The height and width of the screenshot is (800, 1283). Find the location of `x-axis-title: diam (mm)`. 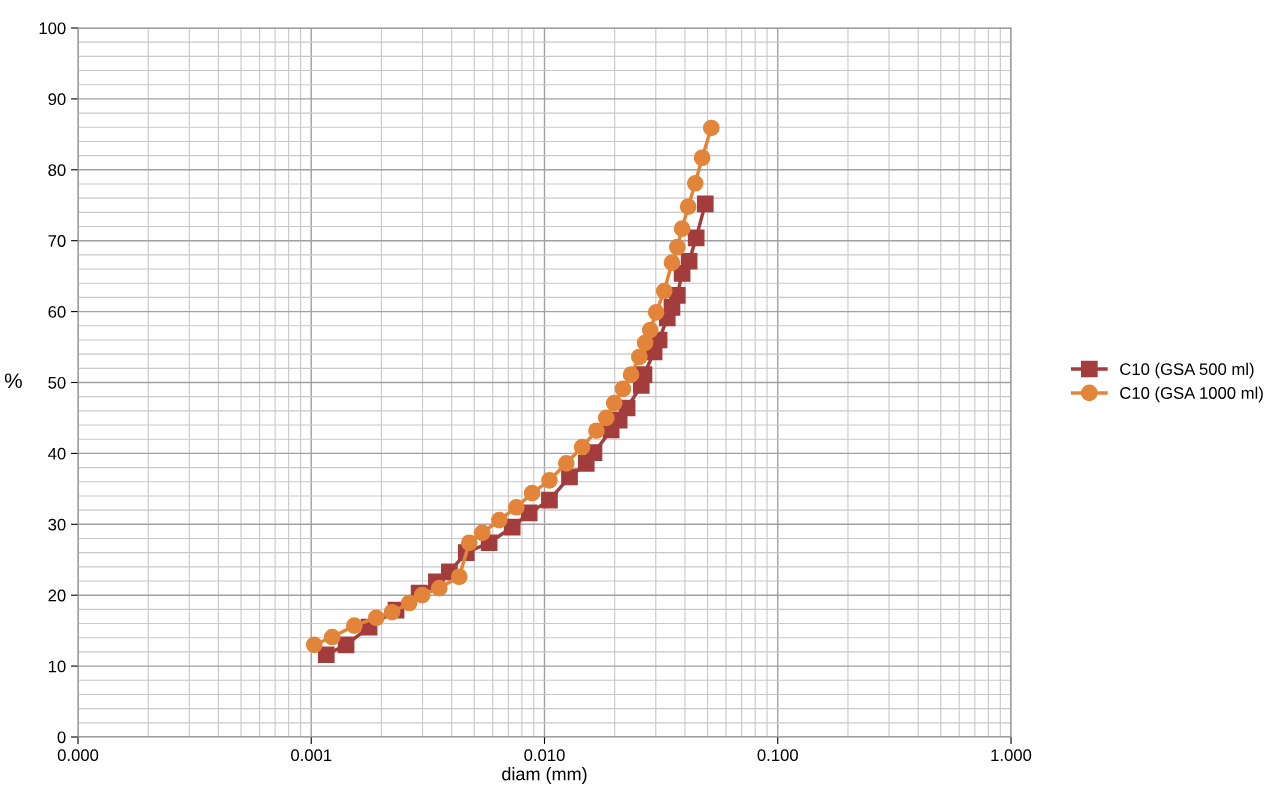

x-axis-title: diam (mm) is located at coordinates (544, 775).